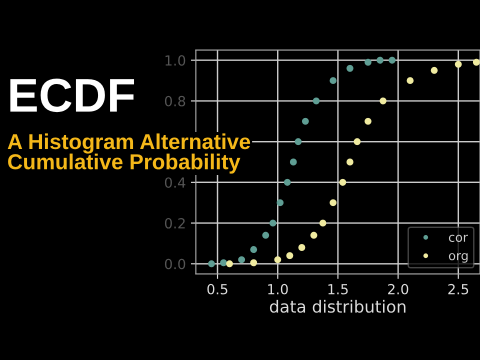 This screenshot has height=360, width=480. I want to click on y-tick-label: 0.2, so click(174, 223).